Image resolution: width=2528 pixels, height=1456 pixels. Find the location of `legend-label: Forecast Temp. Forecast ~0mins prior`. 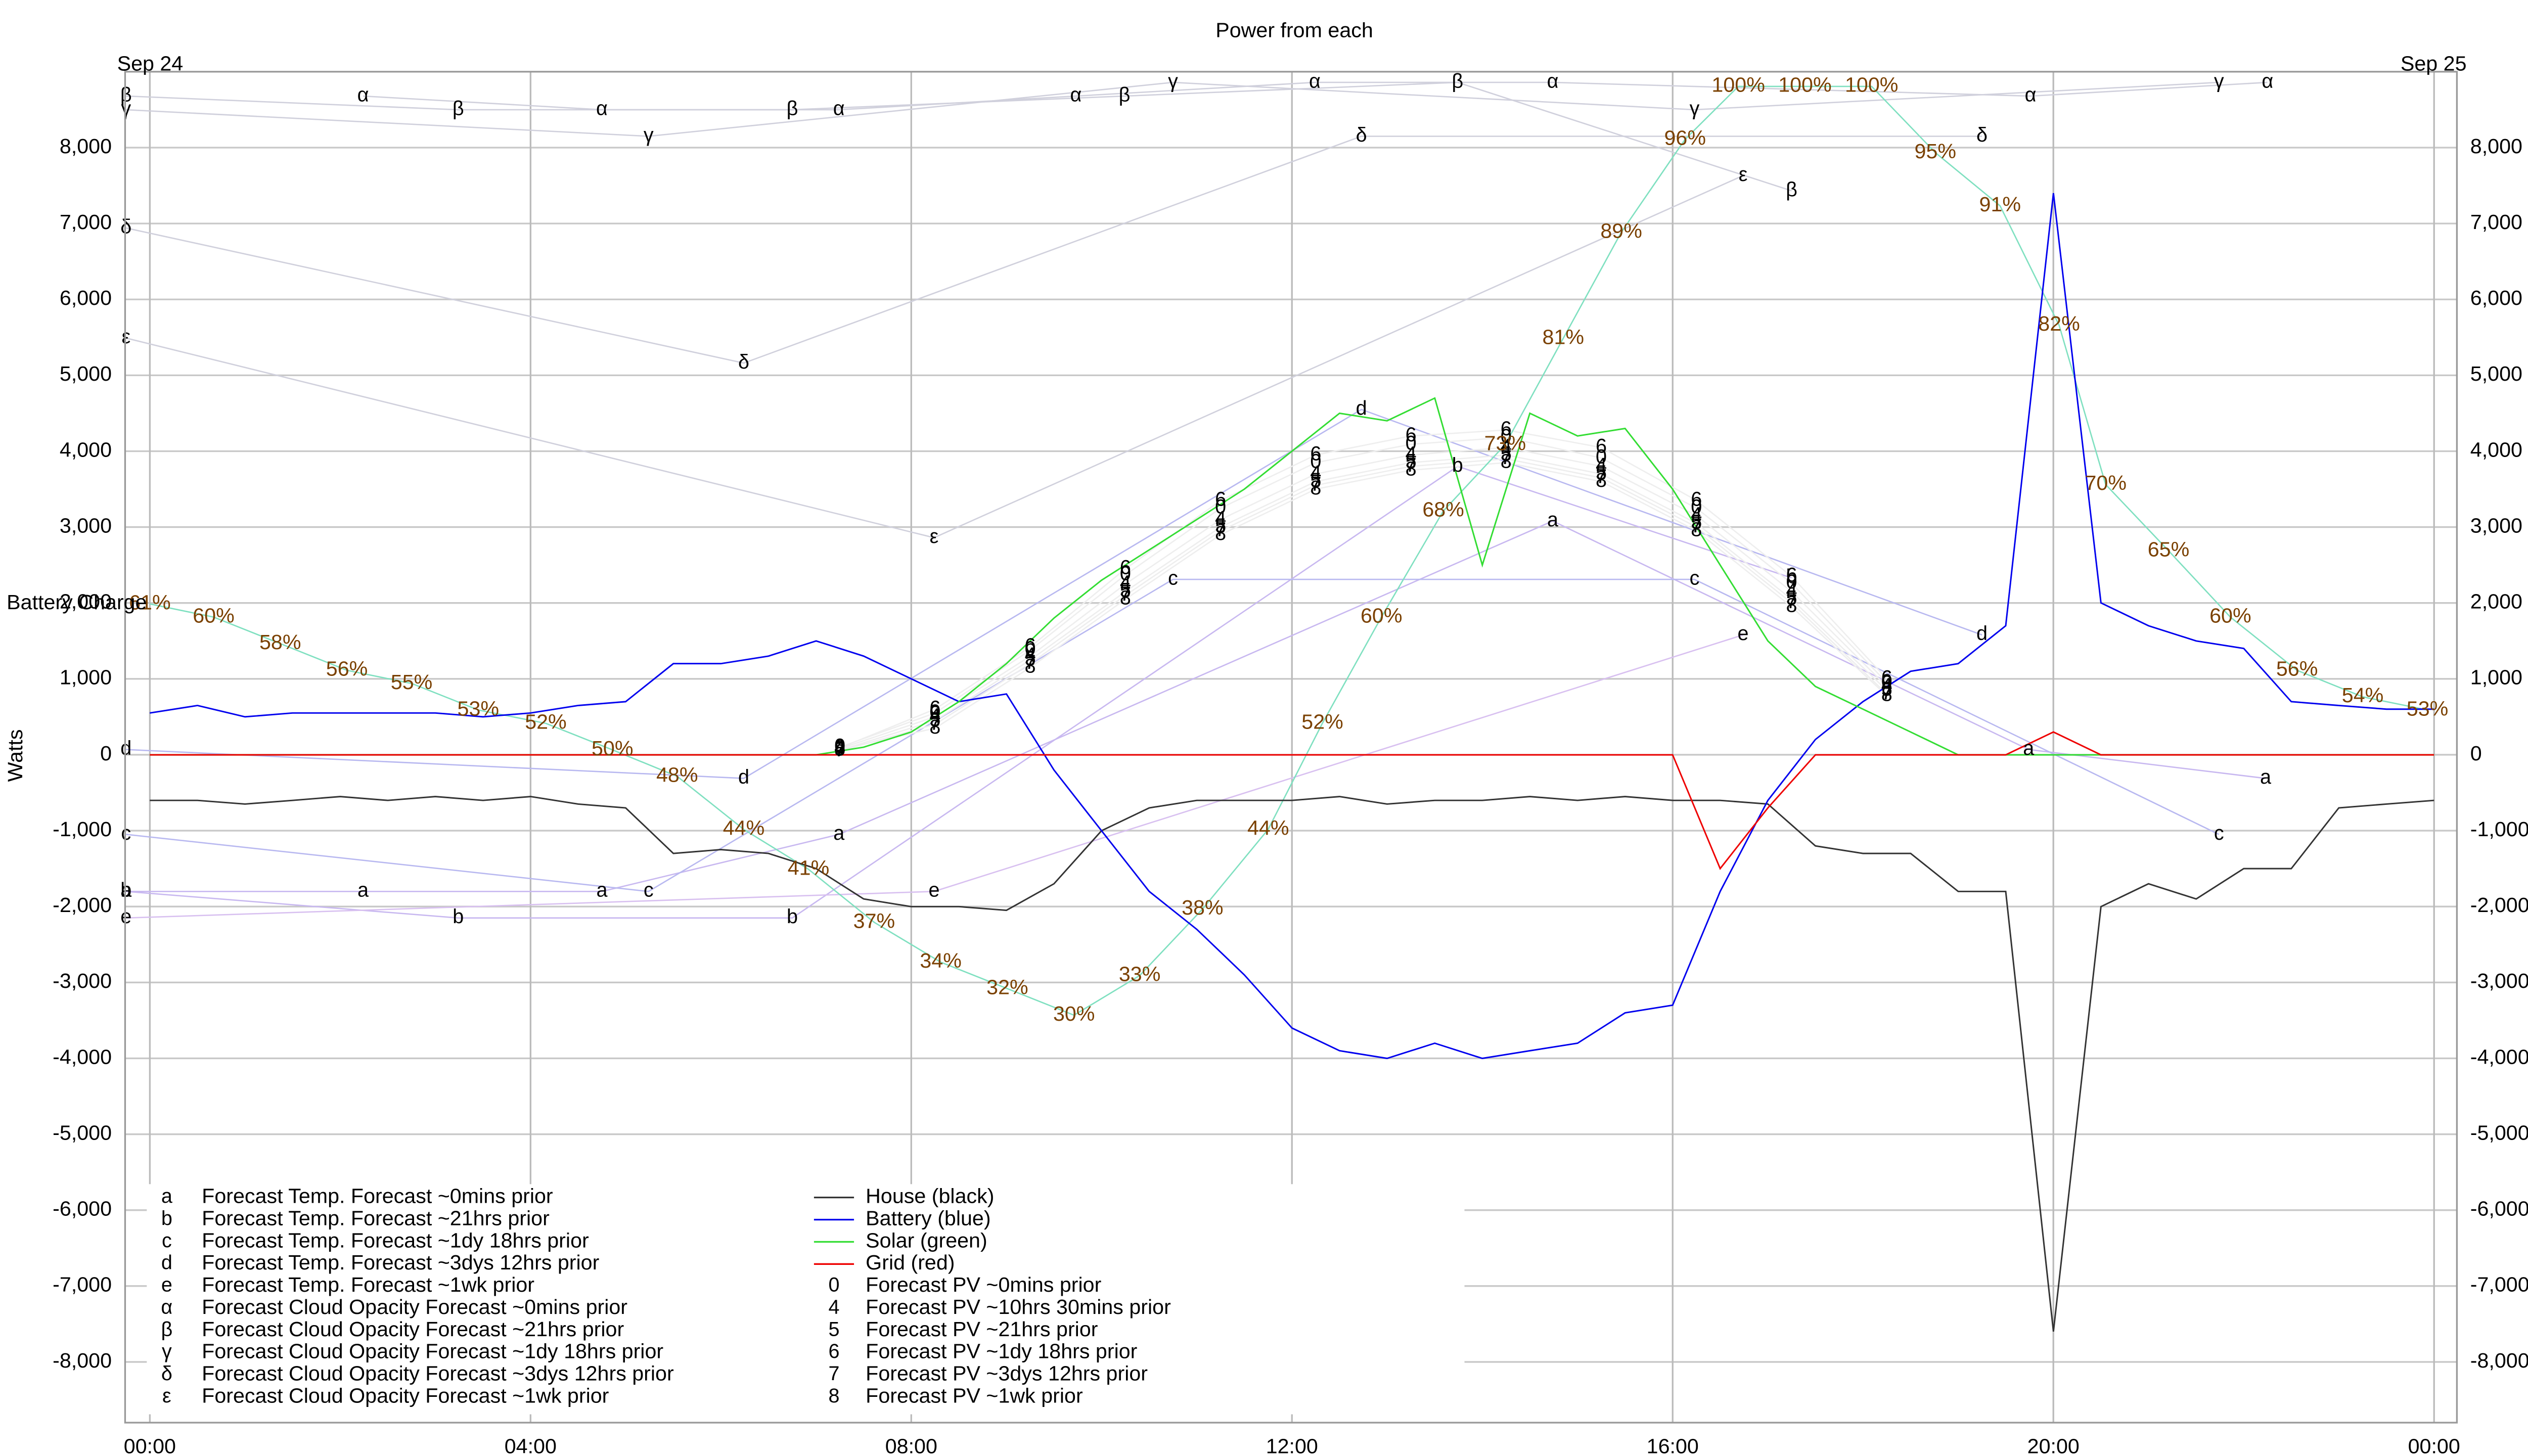

legend-label: Forecast Temp. Forecast ~0mins prior is located at coordinates (378, 1196).